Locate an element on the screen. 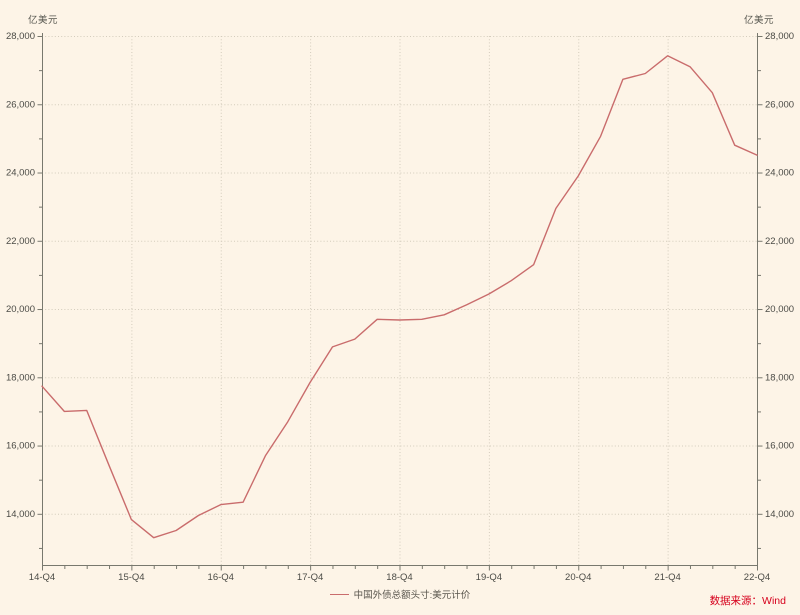  svg-text: 16-Q4 is located at coordinates (221, 577).